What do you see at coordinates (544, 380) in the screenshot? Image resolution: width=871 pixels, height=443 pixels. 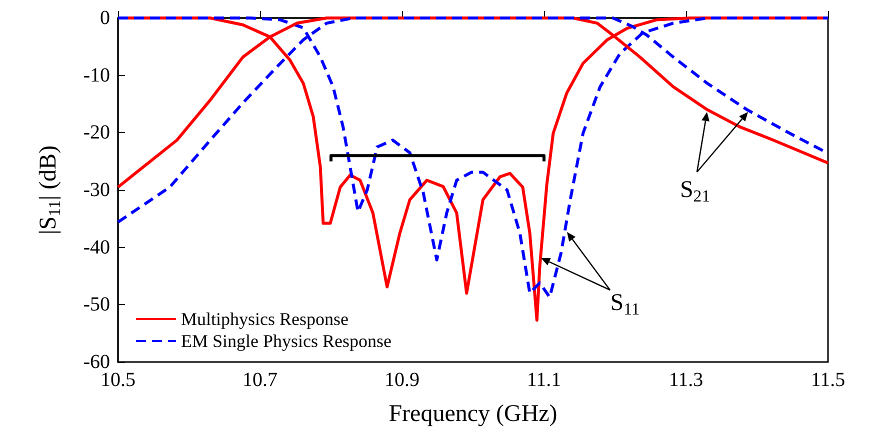 I see `x-tick-label: 11.1` at bounding box center [544, 380].